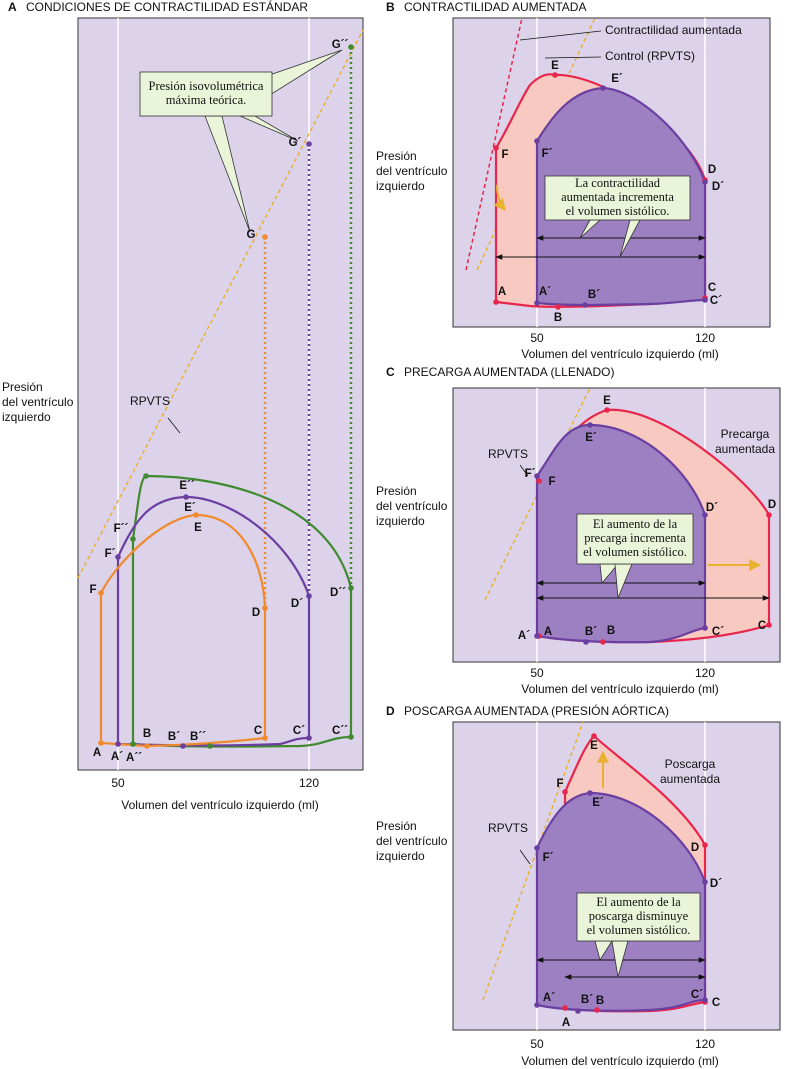  What do you see at coordinates (690, 779) in the screenshot?
I see `note-text: aumentada` at bounding box center [690, 779].